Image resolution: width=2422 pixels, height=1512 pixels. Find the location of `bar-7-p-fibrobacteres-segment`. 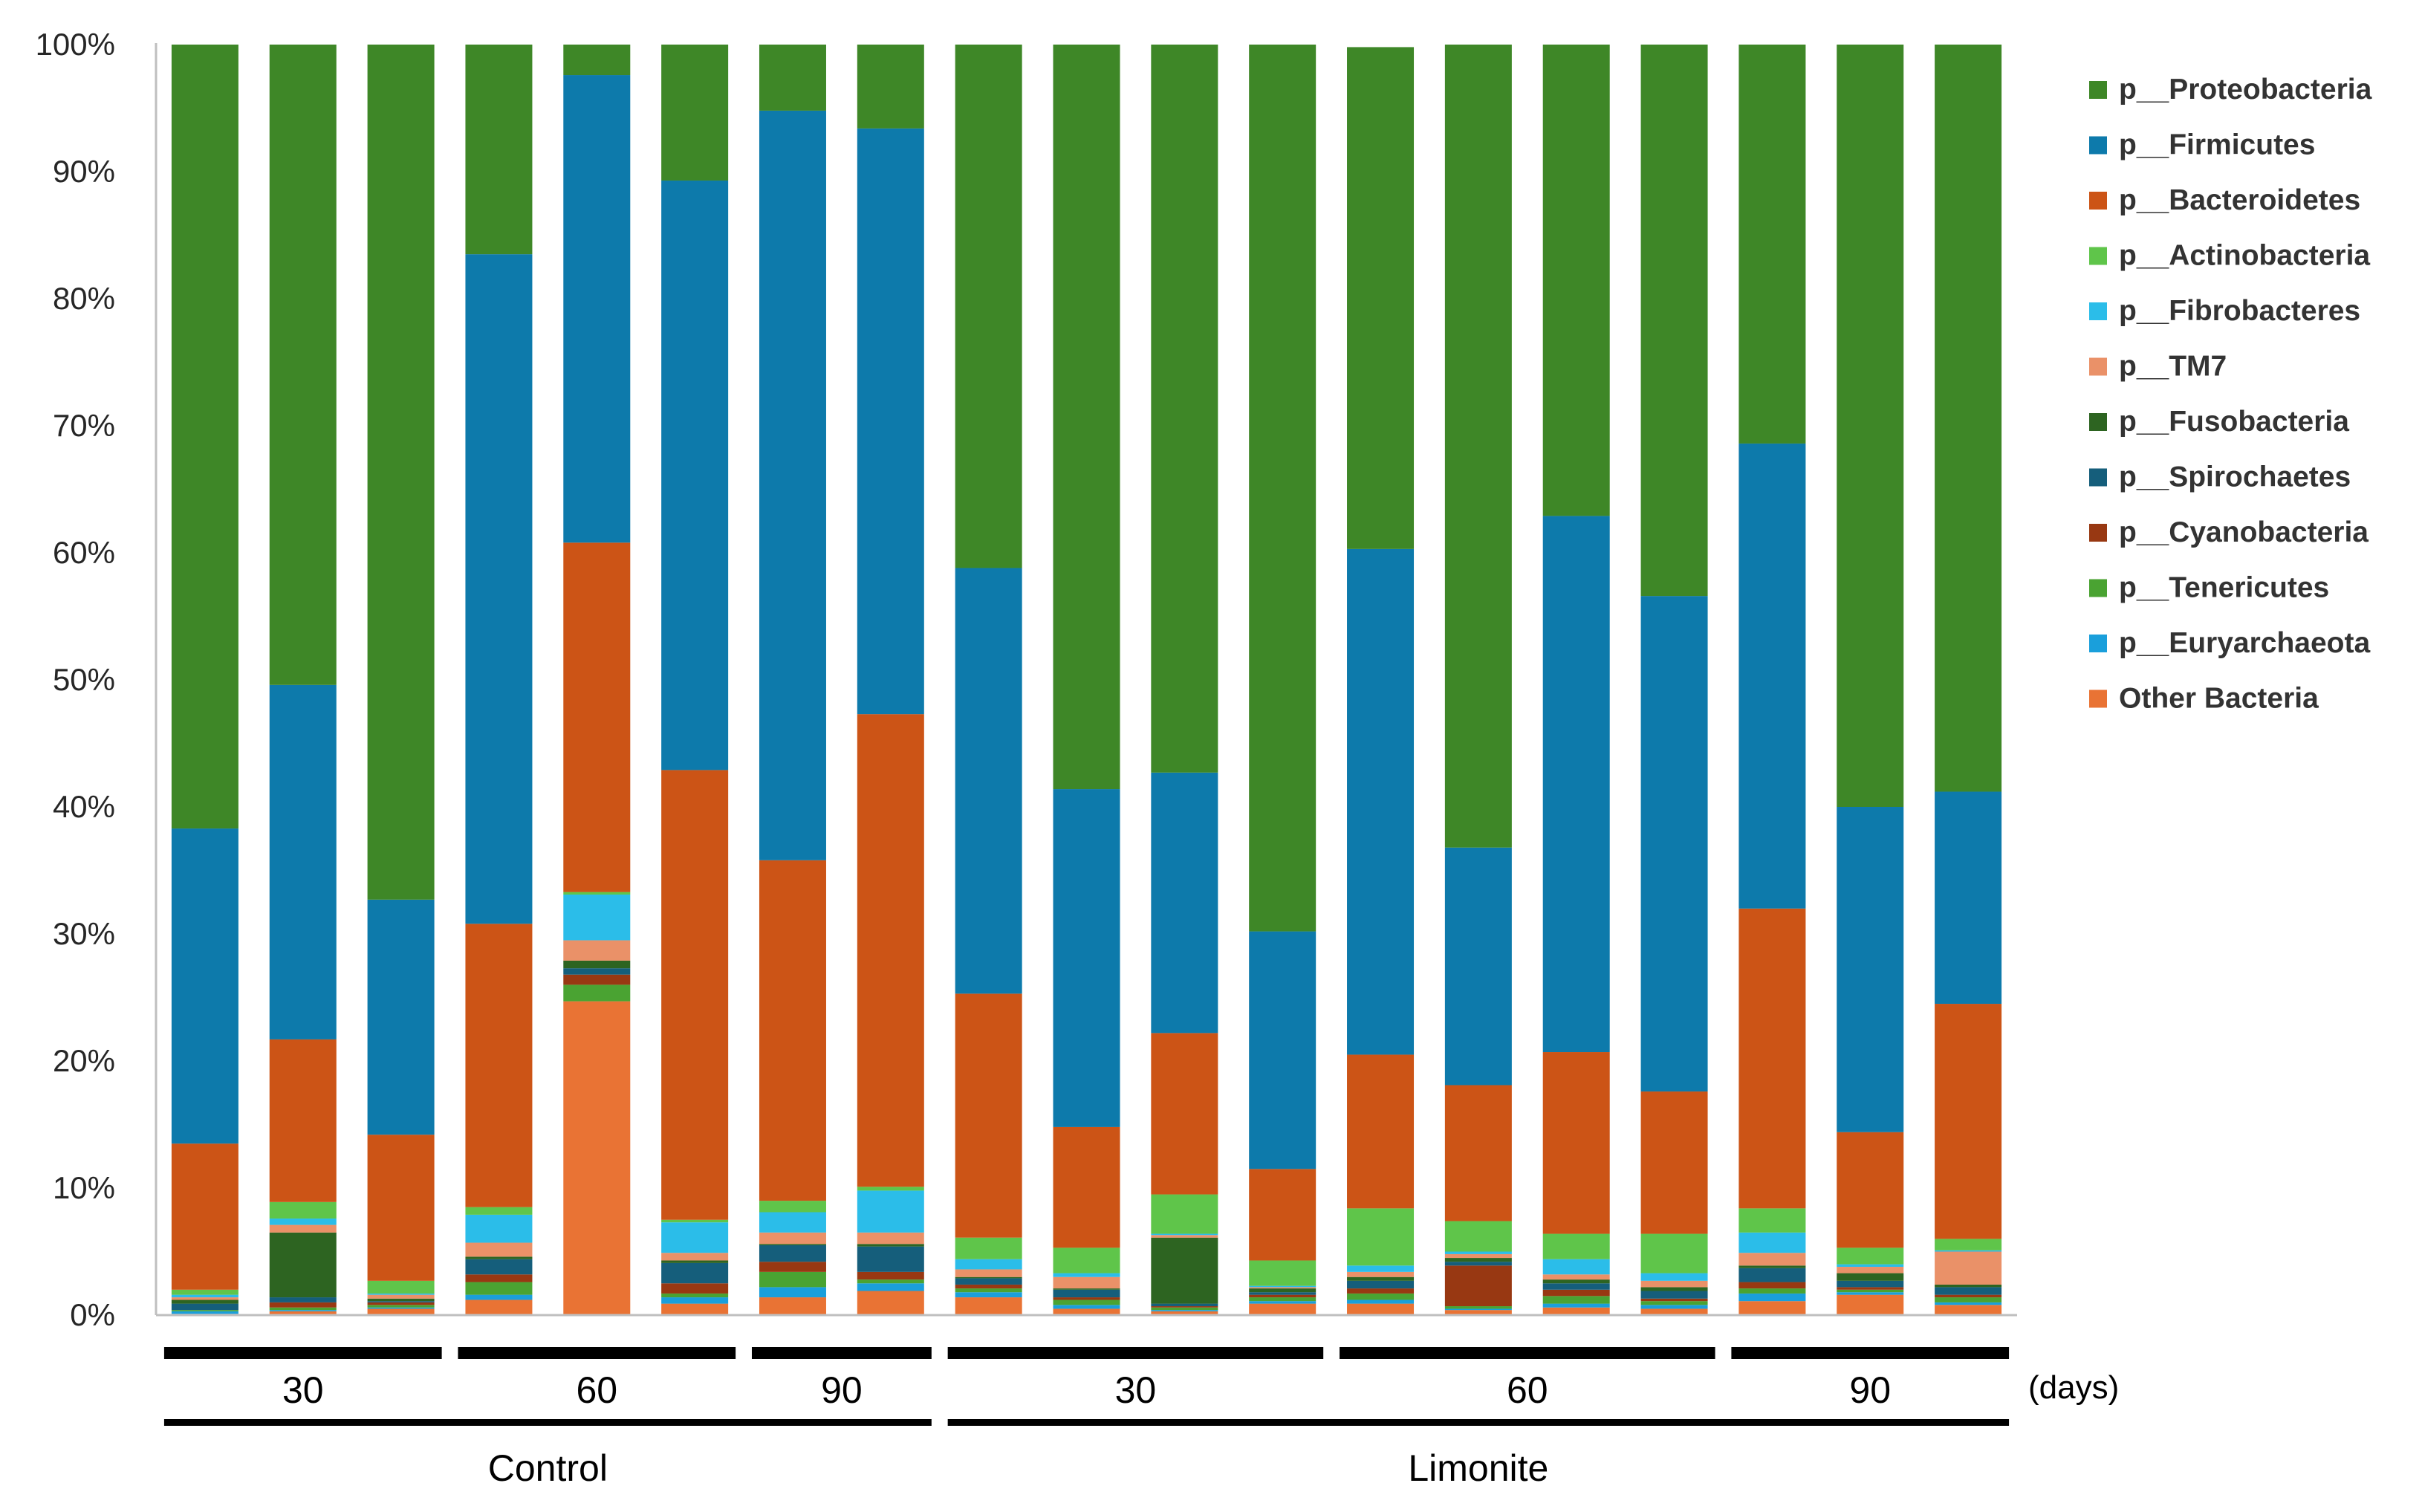

bar-7-p-fibrobacteres-segment is located at coordinates (792, 1222).